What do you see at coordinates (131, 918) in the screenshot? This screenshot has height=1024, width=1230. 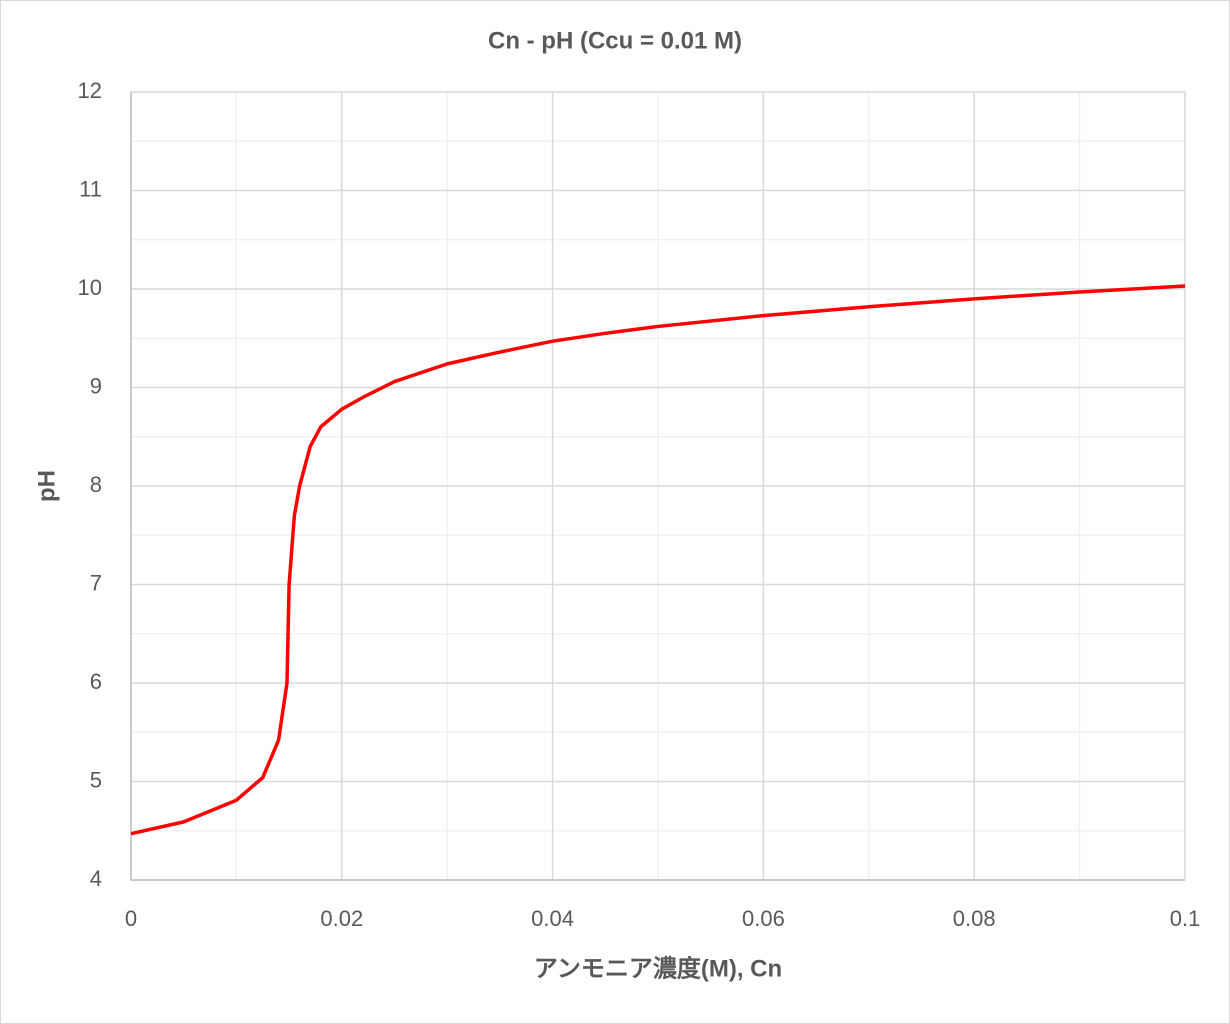 I see `x-tick-label: 0` at bounding box center [131, 918].